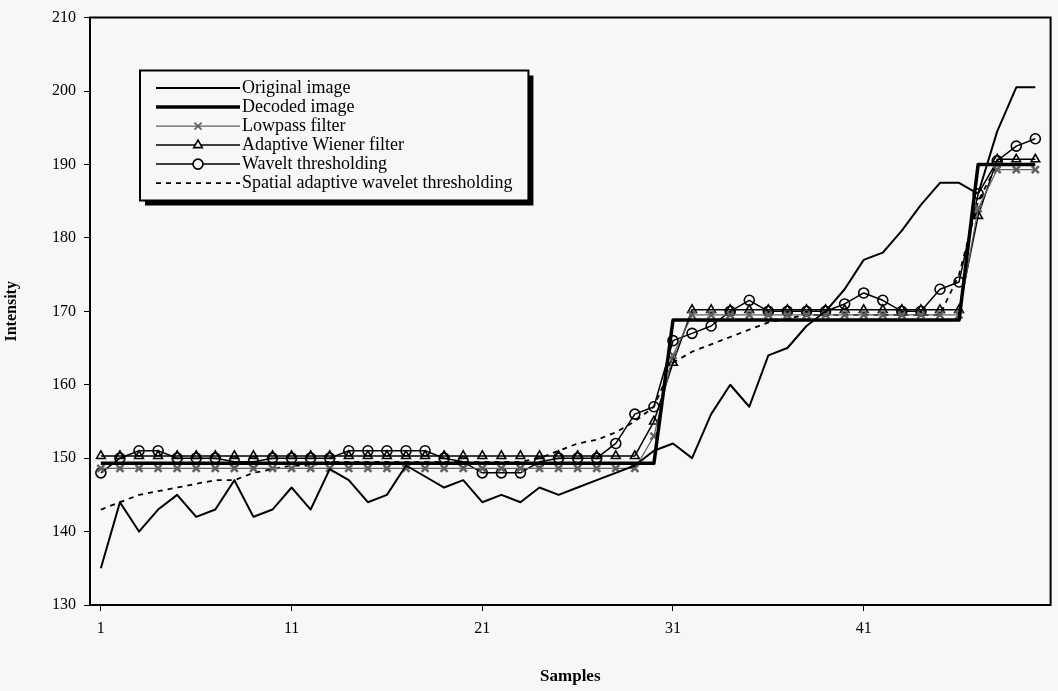 The height and width of the screenshot is (691, 1058). I want to click on y-axis-title: Intensity, so click(10, 311).